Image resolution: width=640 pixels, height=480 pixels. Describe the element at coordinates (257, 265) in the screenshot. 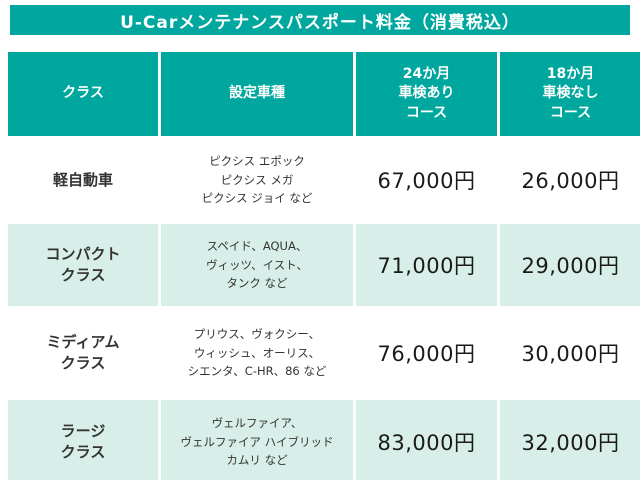

I see `table-row-models-cell: スペイド、AQUA、 ヴィッツ、イスト、 タンク など` at that location.